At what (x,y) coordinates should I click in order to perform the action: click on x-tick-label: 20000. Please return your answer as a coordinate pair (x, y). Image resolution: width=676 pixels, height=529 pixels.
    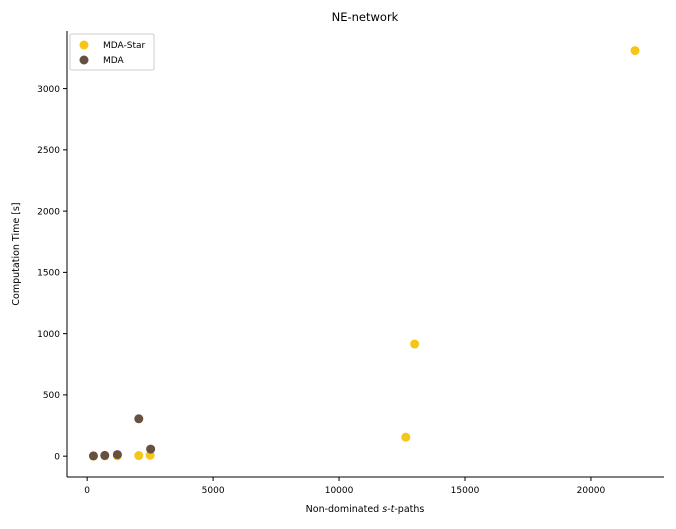
    Looking at the image, I should click on (591, 491).